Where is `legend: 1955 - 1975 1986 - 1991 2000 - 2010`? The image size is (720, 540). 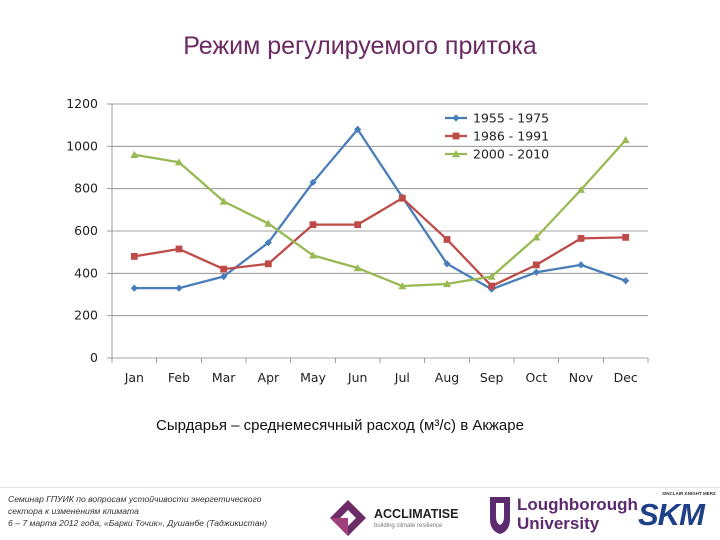
legend: 1955 - 1975 1986 - 1991 2000 - 2010 is located at coordinates (497, 136).